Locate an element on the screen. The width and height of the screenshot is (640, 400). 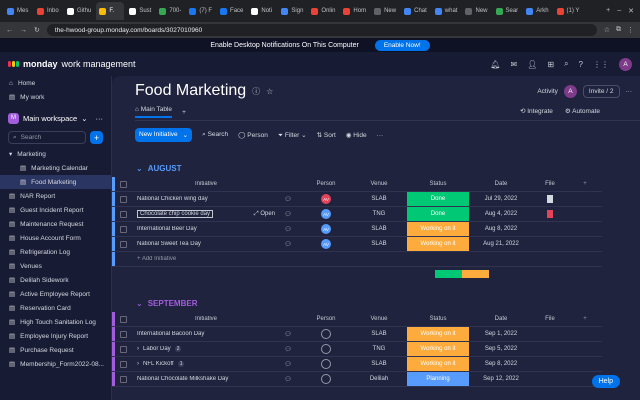
sidebar-item-board: ▤ Purchase Request is located at coordinates (41, 350).